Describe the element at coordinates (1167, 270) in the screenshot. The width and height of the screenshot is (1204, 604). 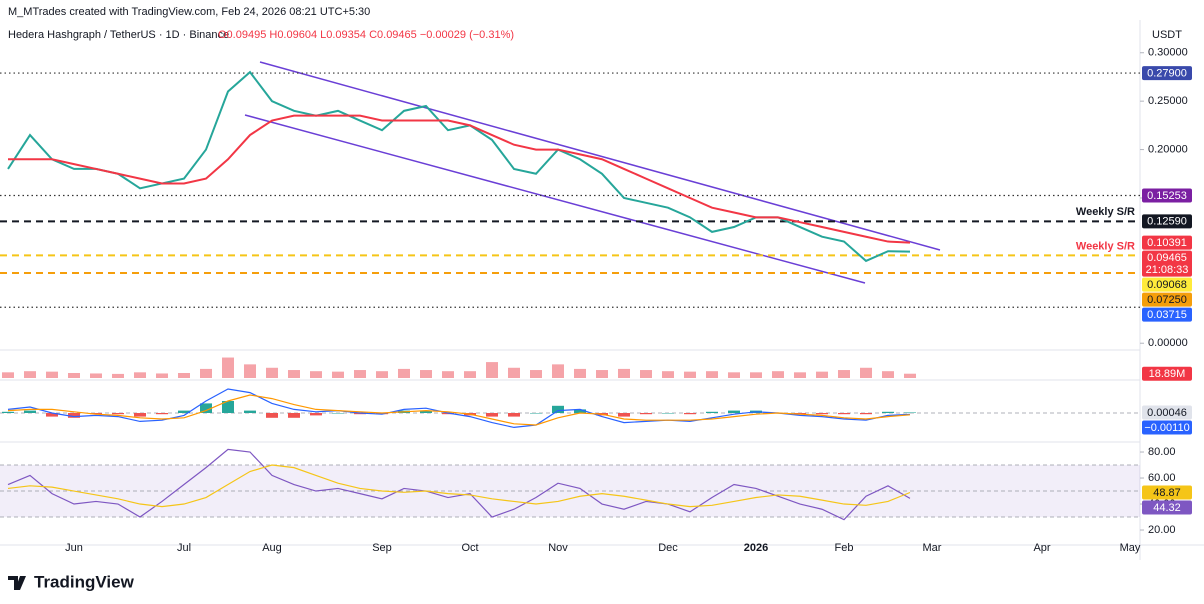
I see `countdown: 21:08:33` at that location.